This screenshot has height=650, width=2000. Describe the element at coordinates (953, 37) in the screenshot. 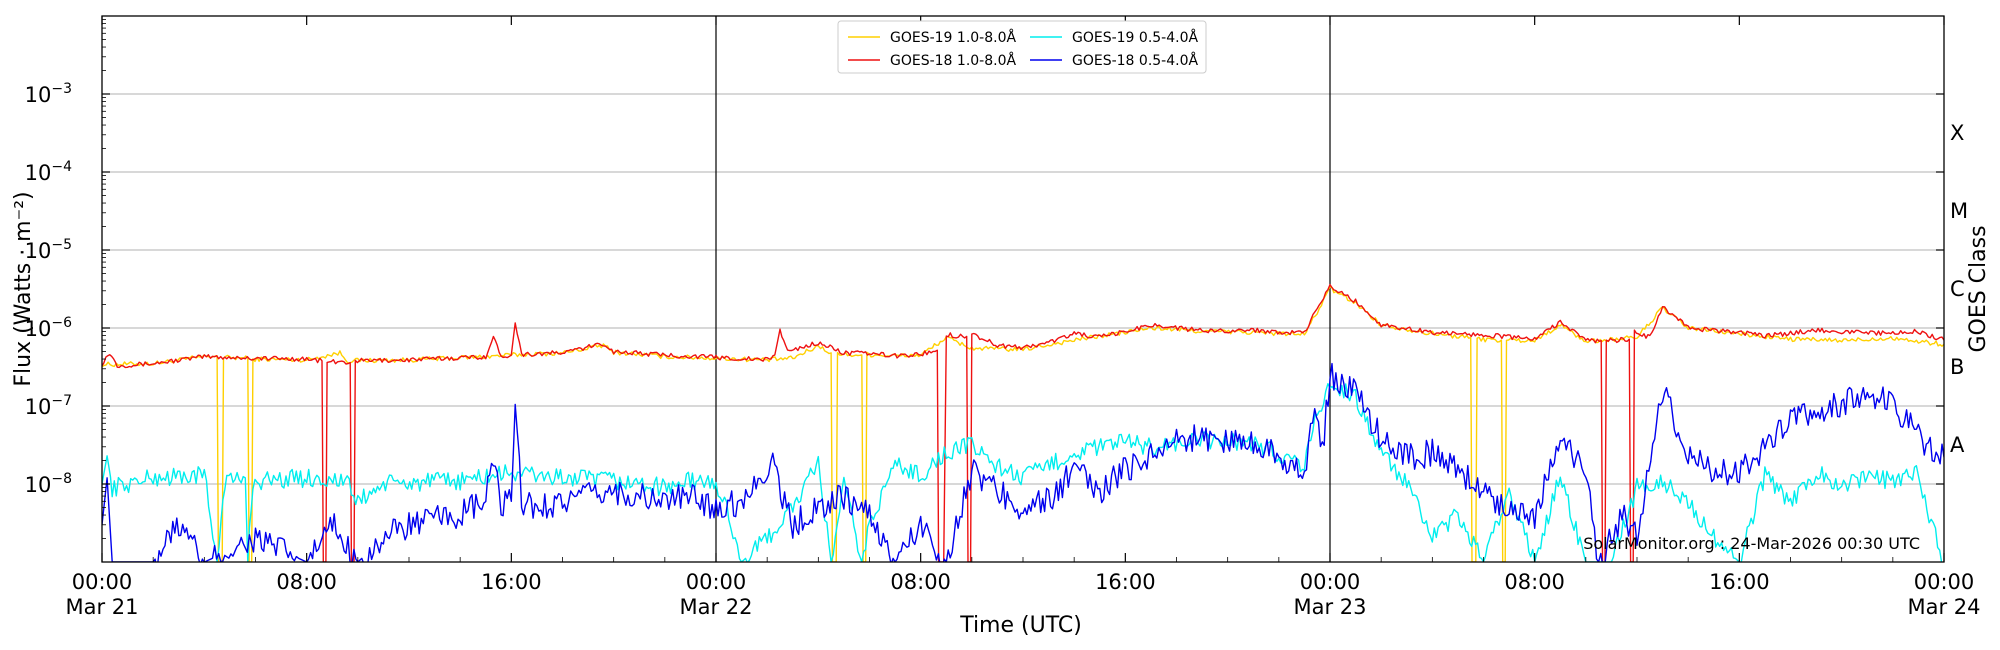

I see `legend-label: GOES-19 1.0-8.0Å` at that location.